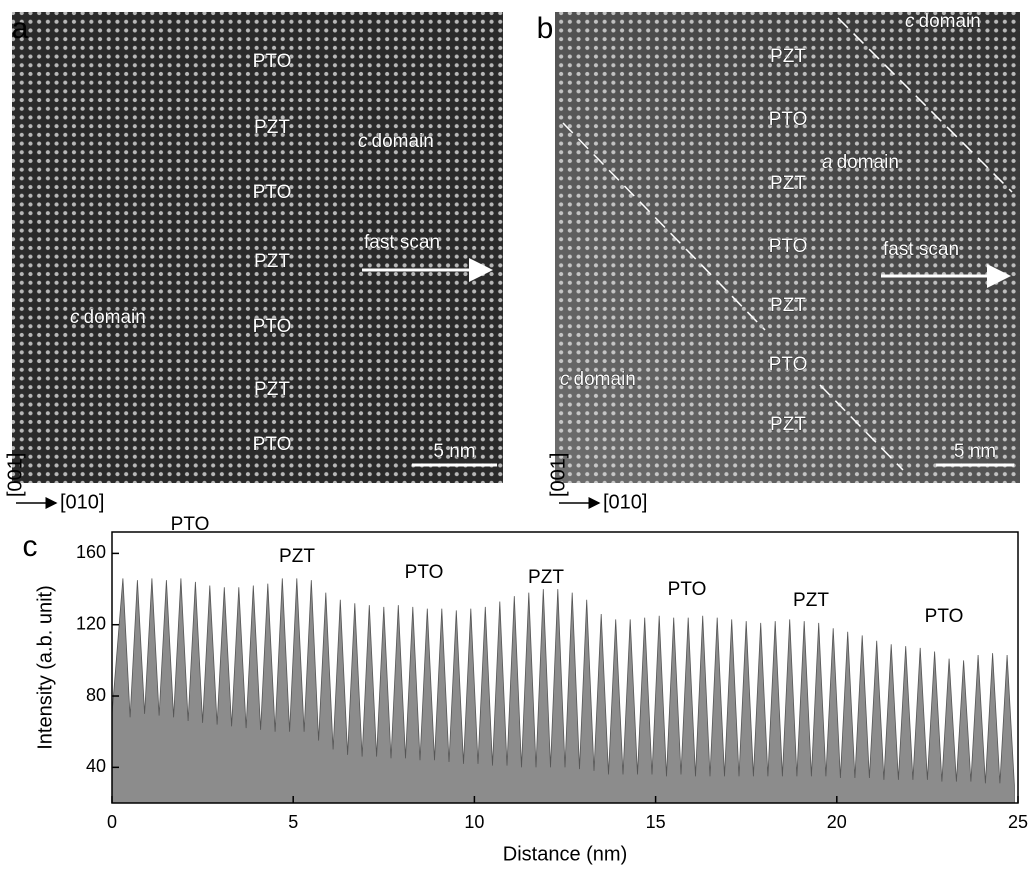 The width and height of the screenshot is (1028, 869). What do you see at coordinates (545, 28) in the screenshot?
I see `panel-label: b` at bounding box center [545, 28].